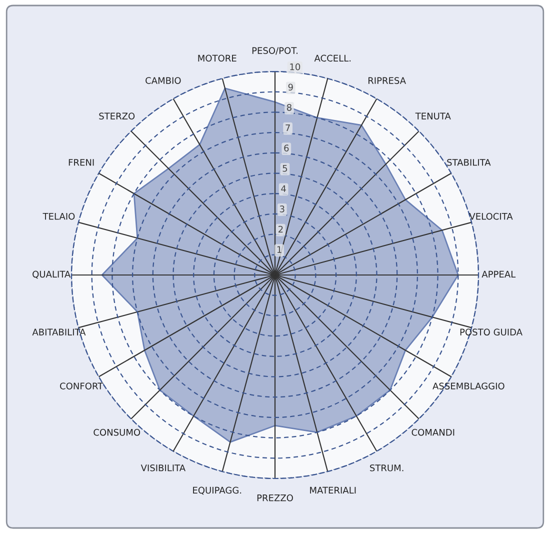 This screenshot has height=550, width=550. I want to click on y-tick-label: 10, so click(295, 66).